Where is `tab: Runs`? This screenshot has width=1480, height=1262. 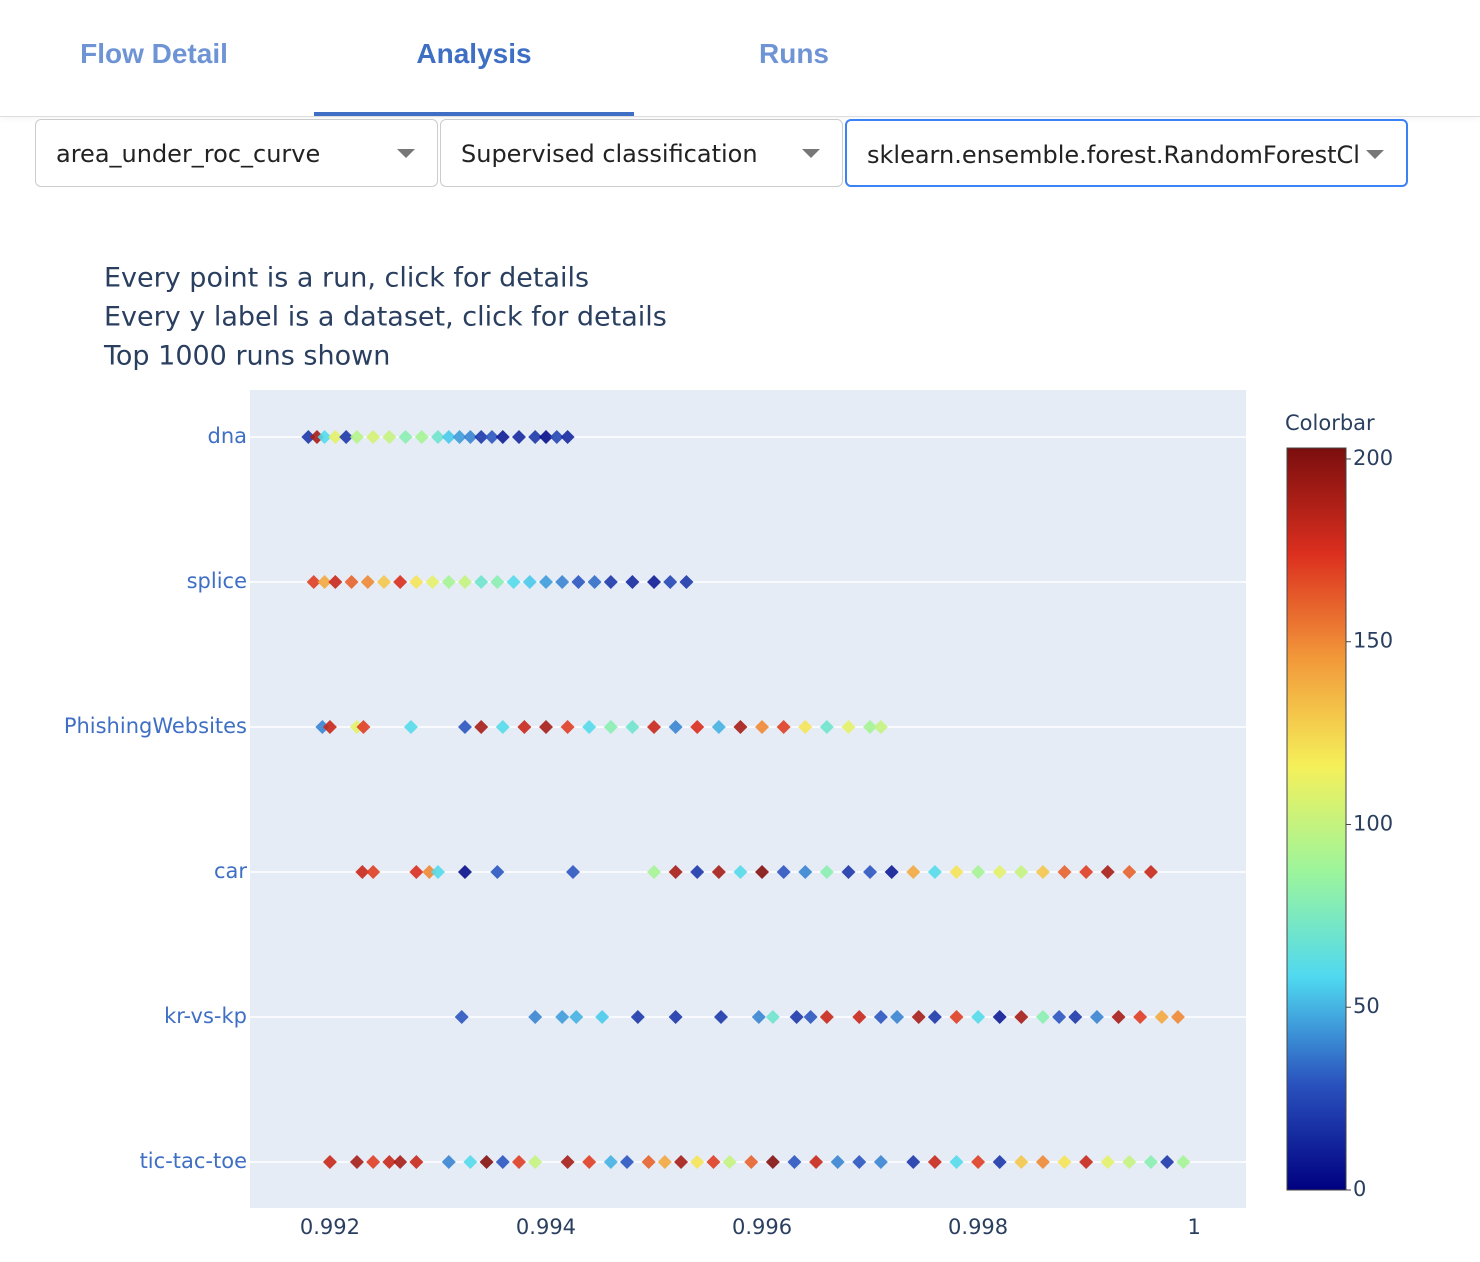
tab: Runs is located at coordinates (794, 53).